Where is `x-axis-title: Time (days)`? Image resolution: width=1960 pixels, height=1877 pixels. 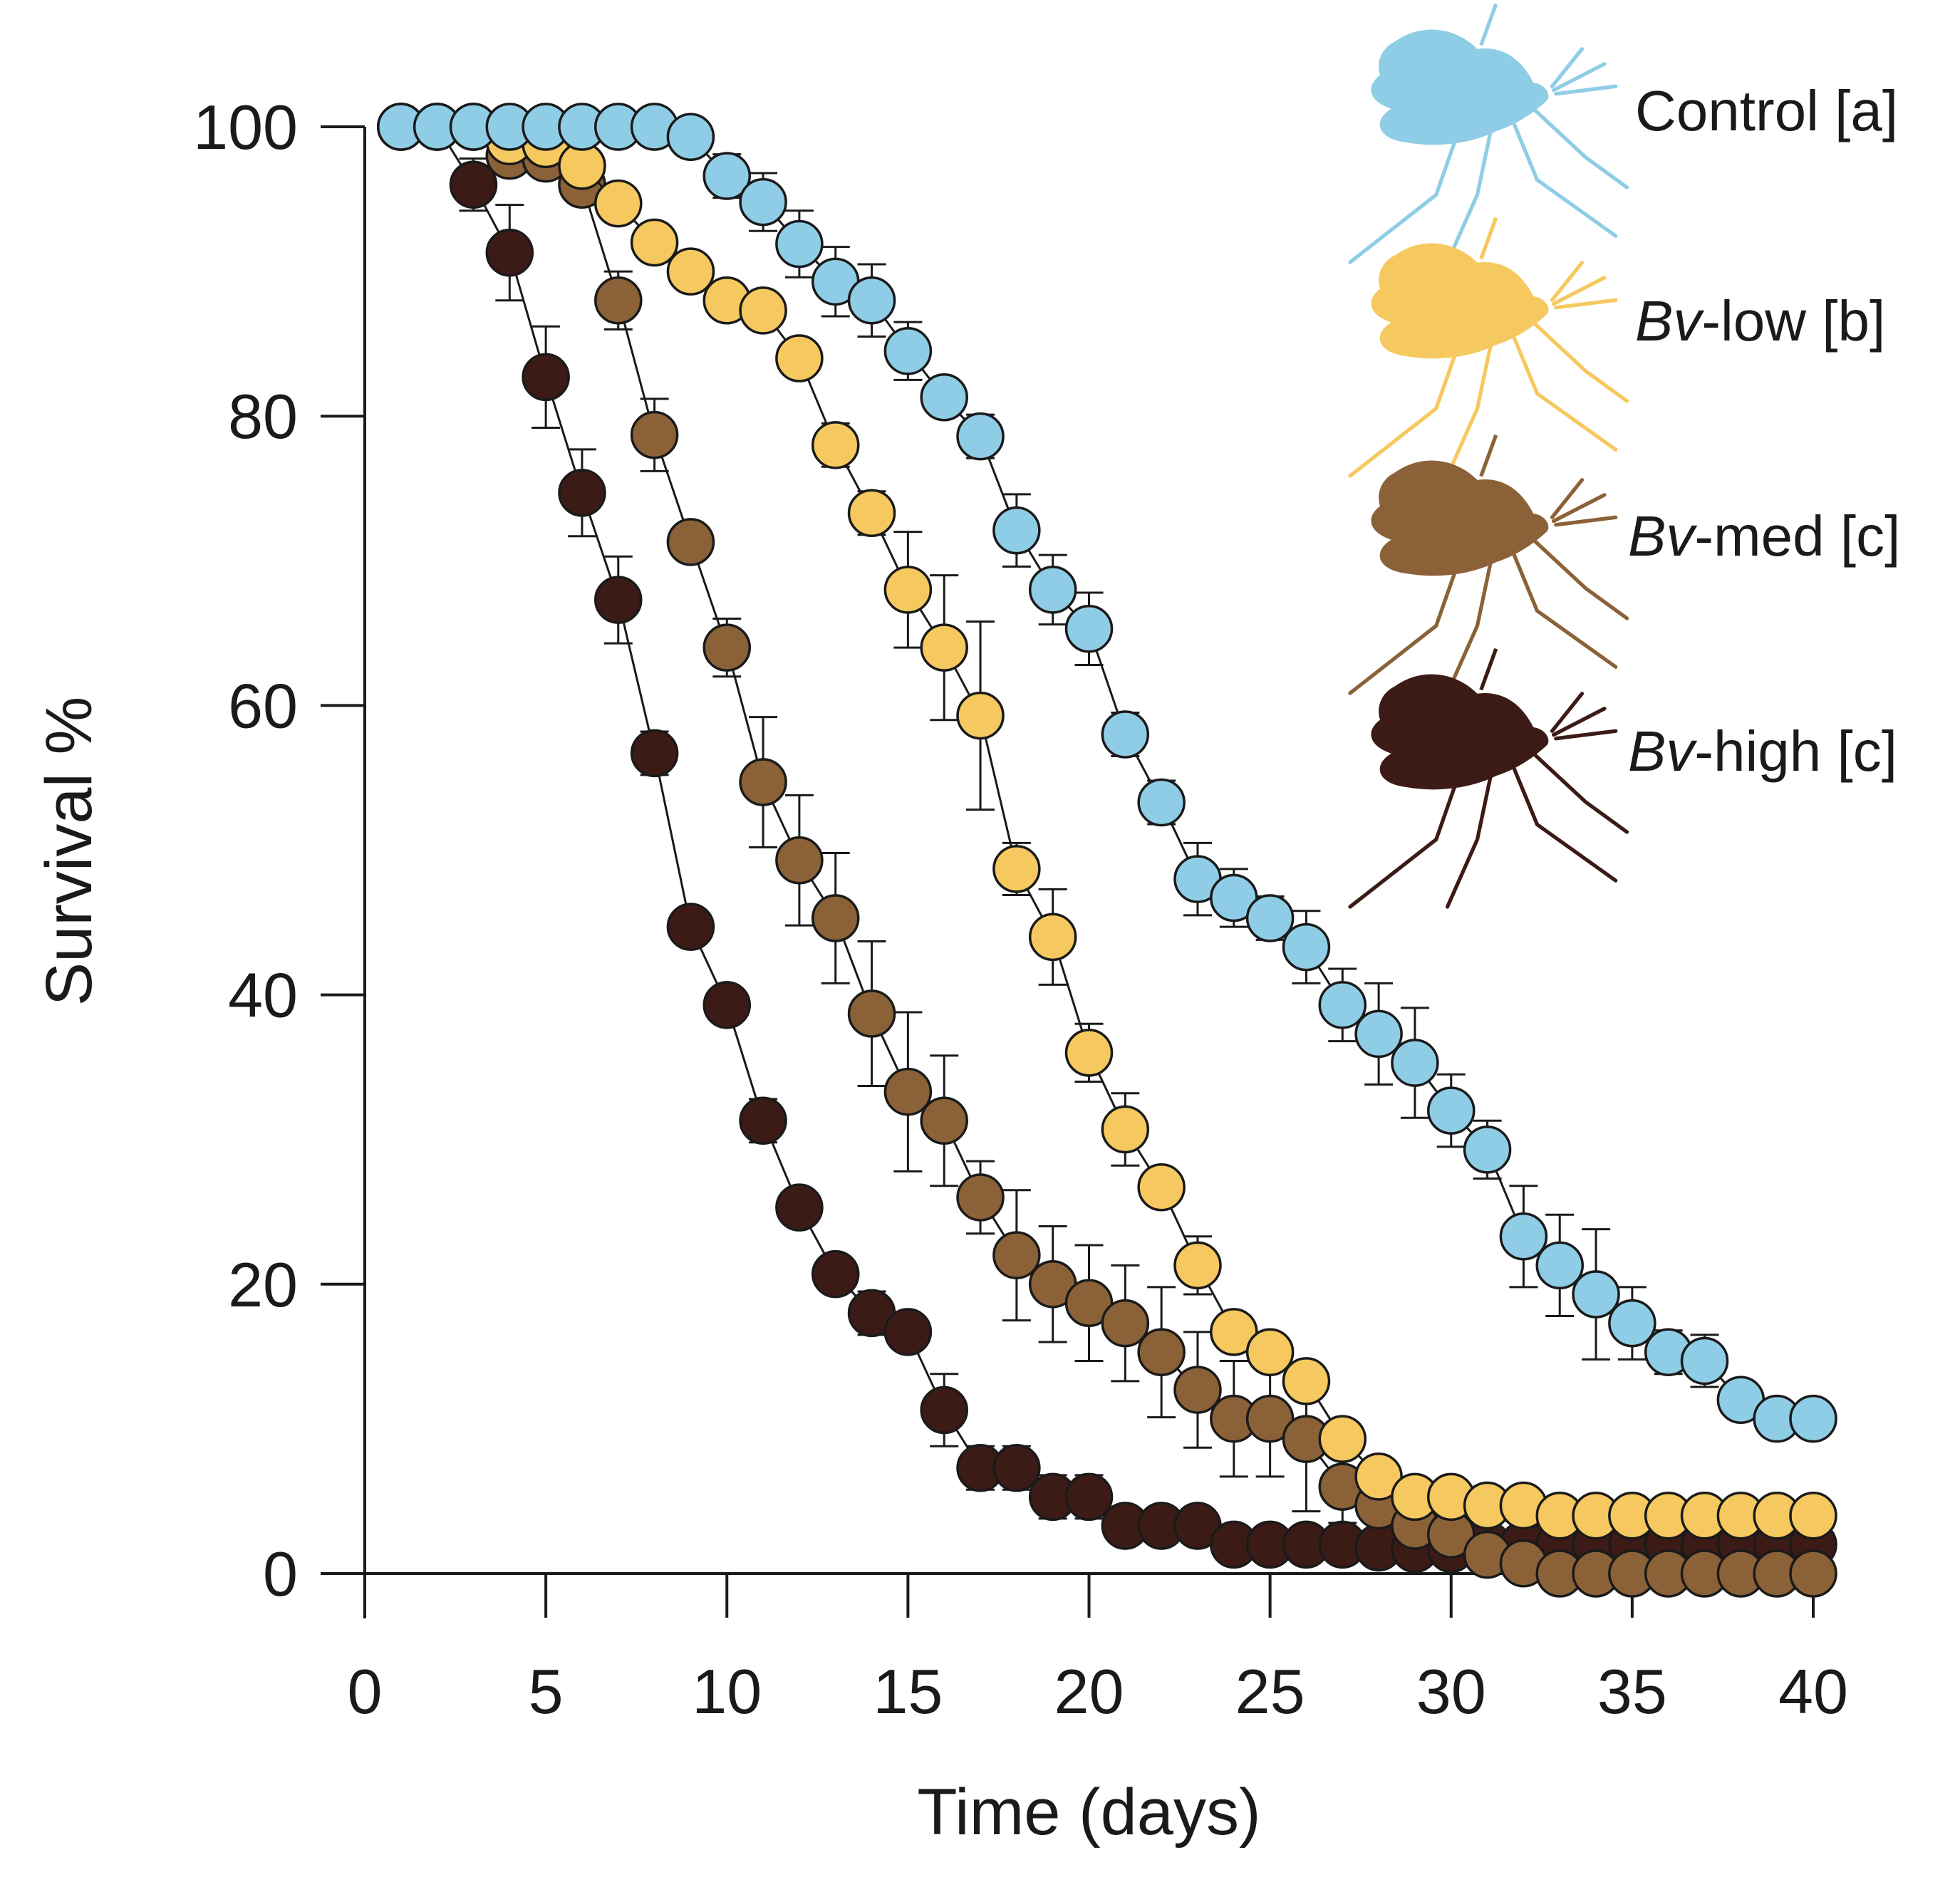
x-axis-title: Time (days) is located at coordinates (1088, 1812).